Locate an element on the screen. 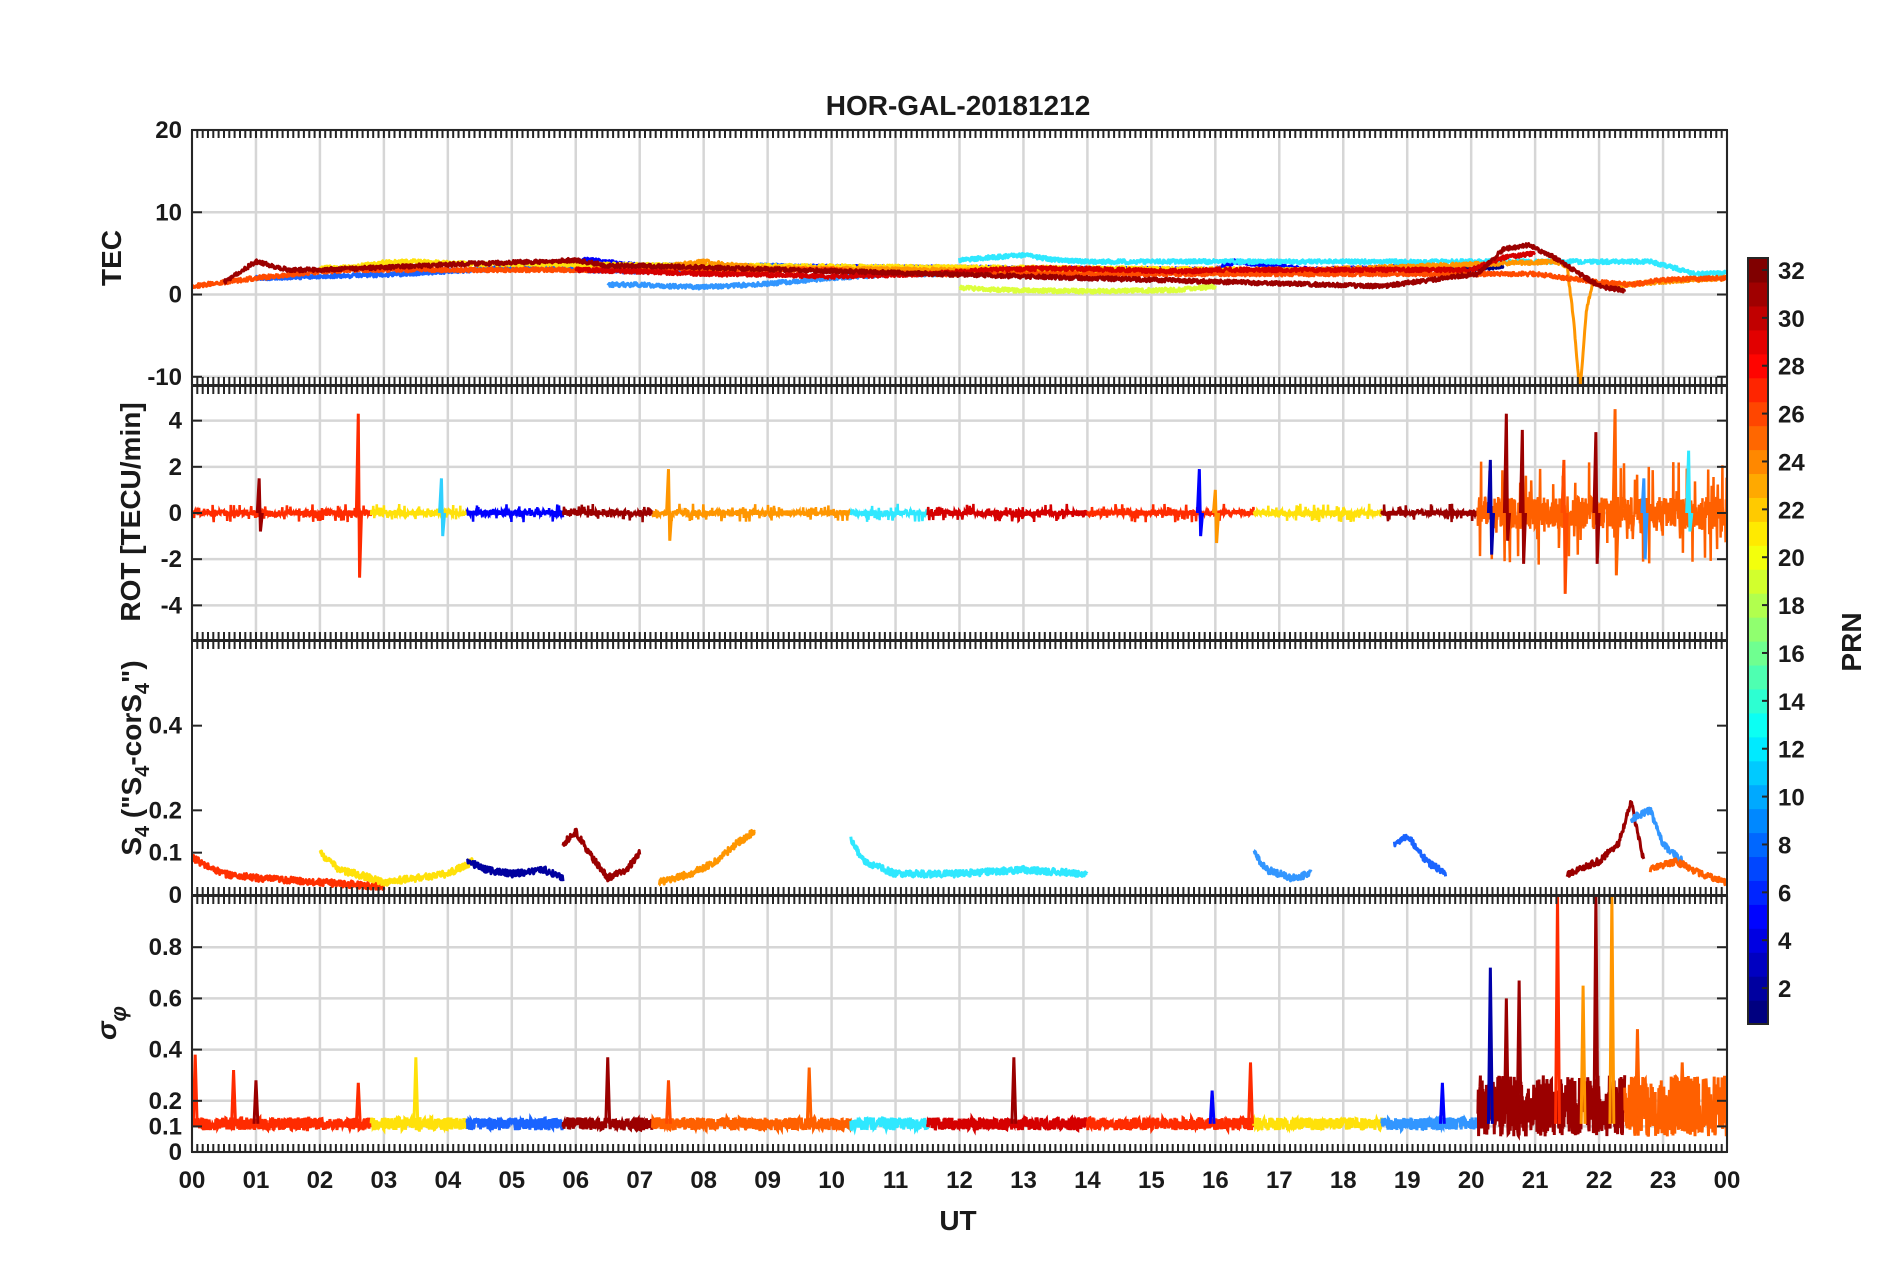 This screenshot has width=1902, height=1272. colorbar-tick-label: 14 is located at coordinates (1791, 702).